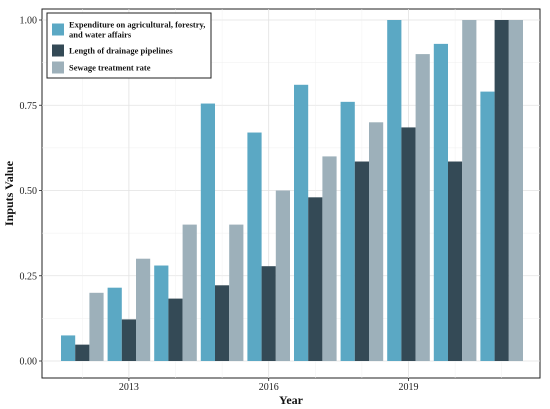 This screenshot has width=550, height=409. What do you see at coordinates (129, 387) in the screenshot?
I see `x-tick-label: 2013` at bounding box center [129, 387].